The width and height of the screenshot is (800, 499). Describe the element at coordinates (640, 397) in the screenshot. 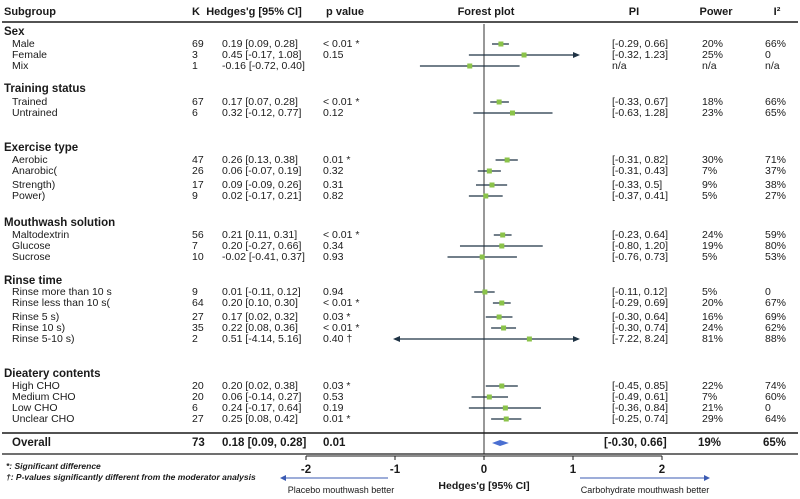

I see `row-pi: [-0.49, 0.61]` at that location.